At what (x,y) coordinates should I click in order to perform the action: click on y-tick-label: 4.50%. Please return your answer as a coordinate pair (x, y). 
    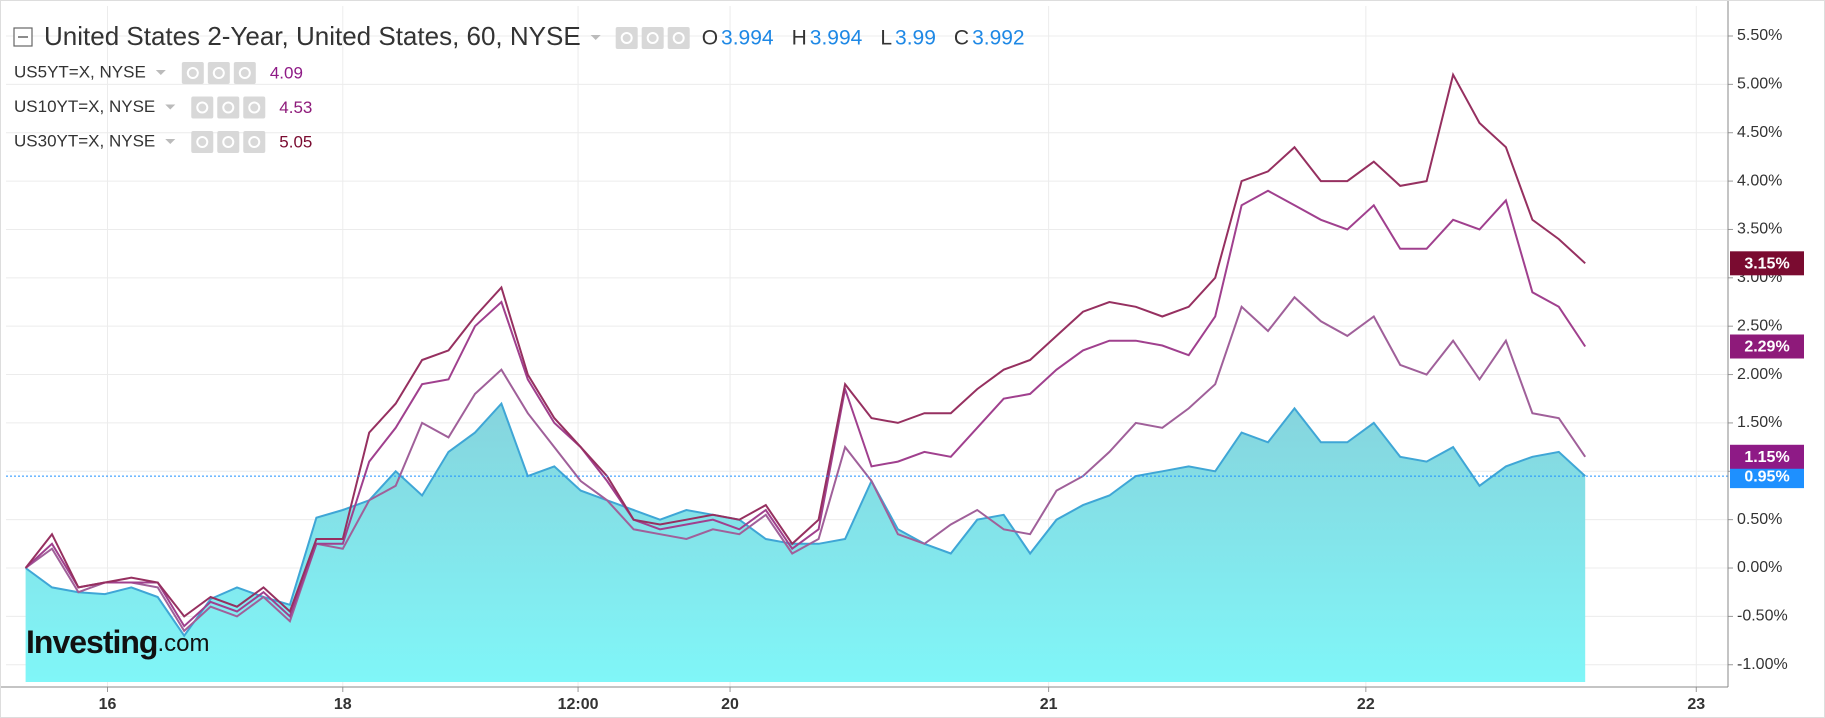
    Looking at the image, I should click on (1759, 132).